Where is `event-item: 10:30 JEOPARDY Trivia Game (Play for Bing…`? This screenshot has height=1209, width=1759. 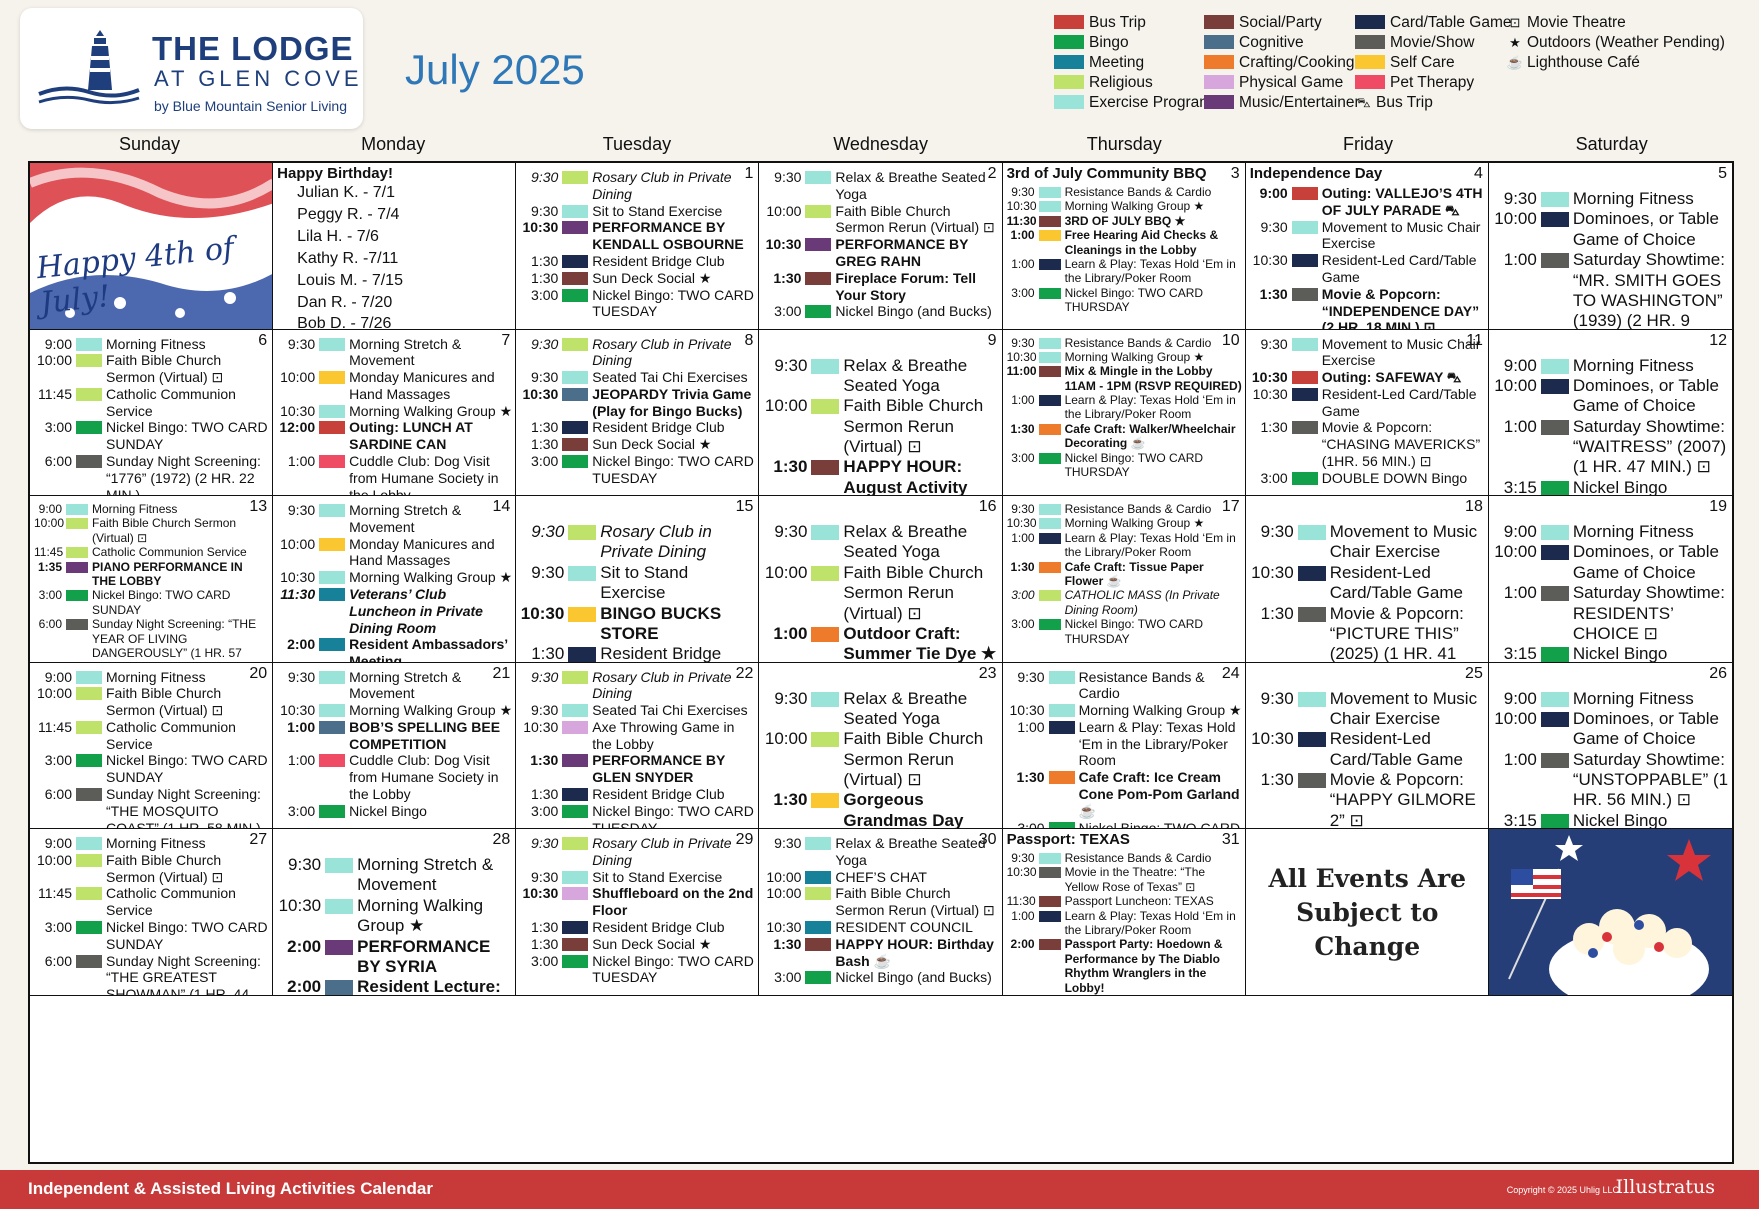
event-item: 10:30 JEOPARDY Trivia Game (Play for Bing… is located at coordinates (637, 403).